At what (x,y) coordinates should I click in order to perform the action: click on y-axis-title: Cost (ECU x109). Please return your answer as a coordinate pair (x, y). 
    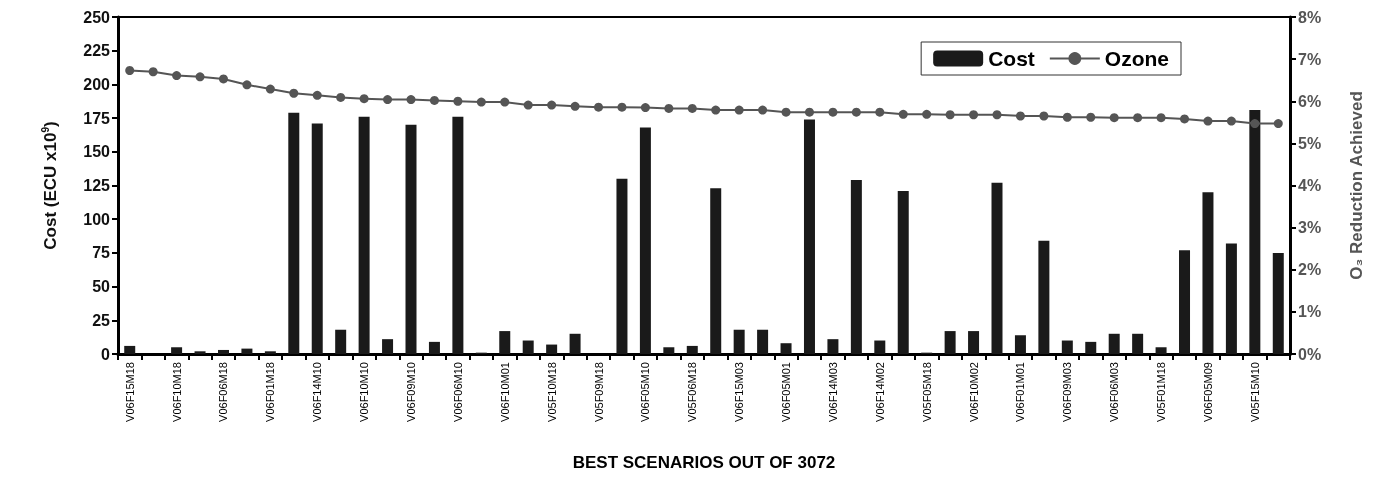
    Looking at the image, I should click on (49, 185).